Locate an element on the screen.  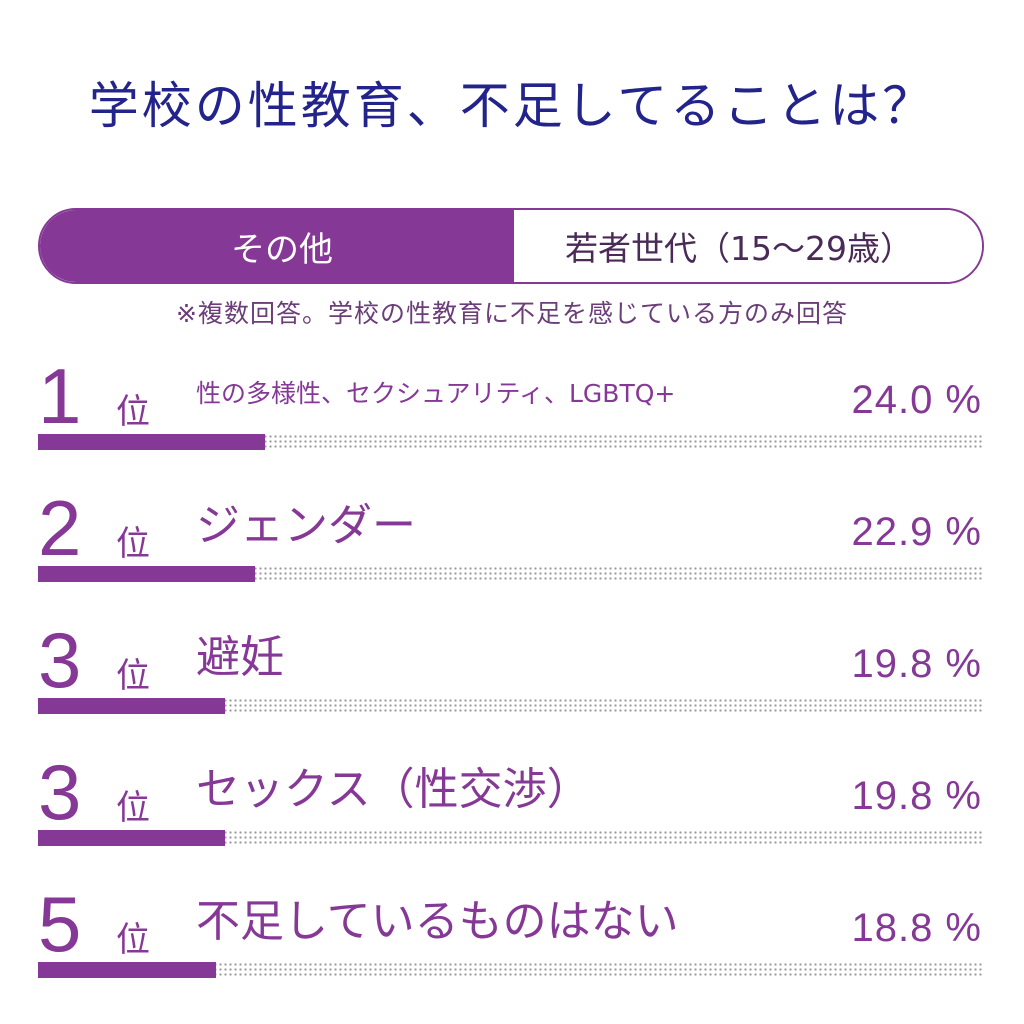
tab-young-generation: 若者世代（15～29歳） is located at coordinates (748, 246).